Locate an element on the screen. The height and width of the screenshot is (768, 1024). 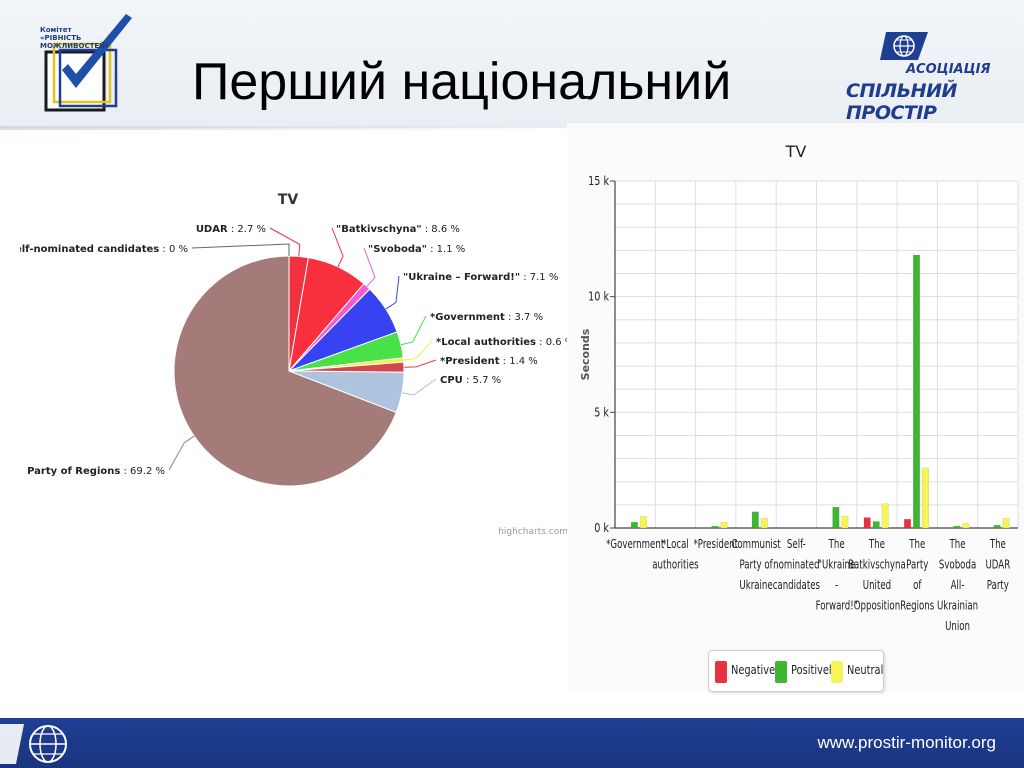
pie-data-label: UDAR : 2.7 % is located at coordinates (231, 229).